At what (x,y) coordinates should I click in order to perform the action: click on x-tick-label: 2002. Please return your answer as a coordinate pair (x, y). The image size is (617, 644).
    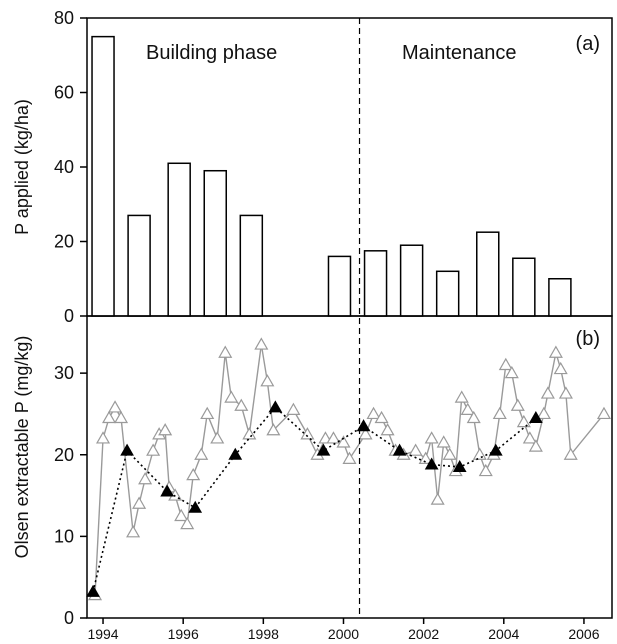
    Looking at the image, I should click on (423, 632).